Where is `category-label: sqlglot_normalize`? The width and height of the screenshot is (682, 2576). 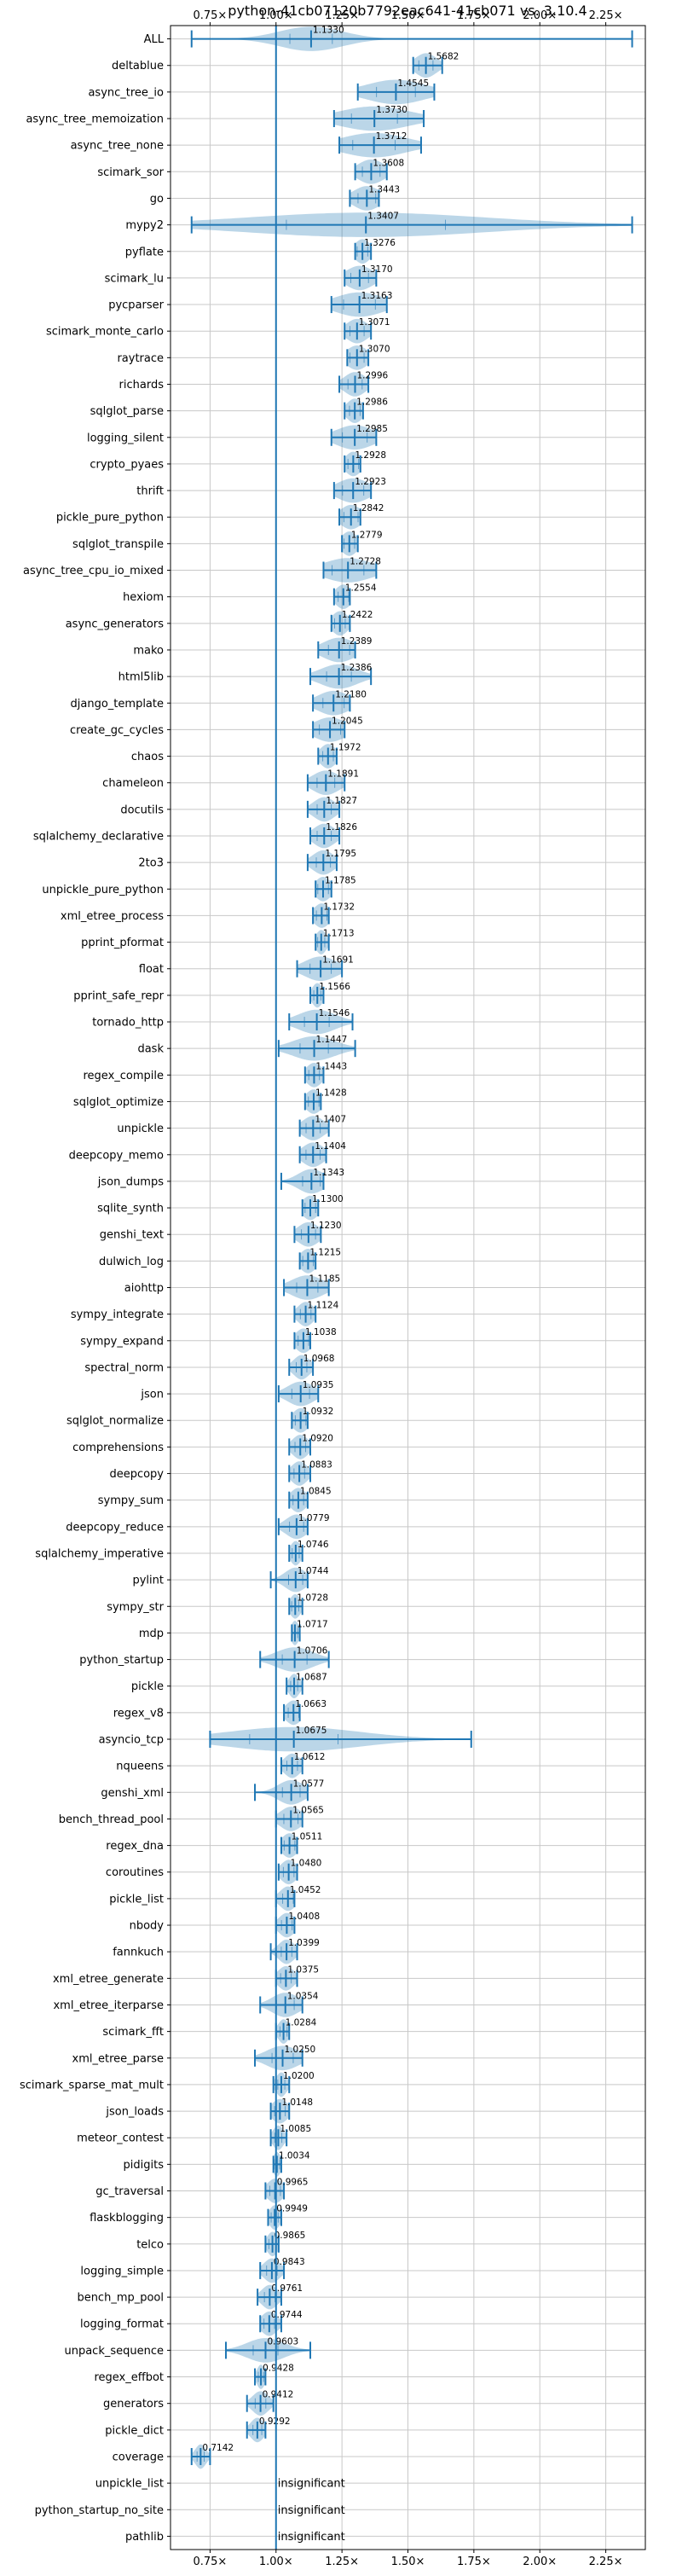 category-label: sqlglot_normalize is located at coordinates (115, 1421).